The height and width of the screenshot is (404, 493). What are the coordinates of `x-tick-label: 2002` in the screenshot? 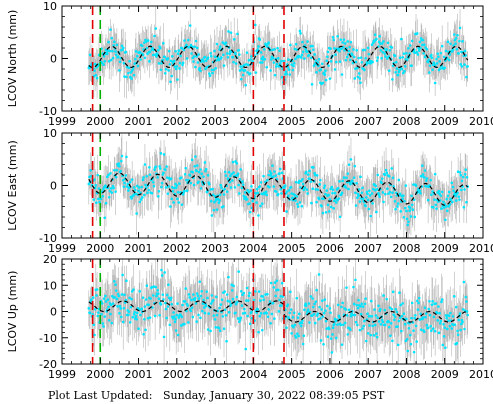 It's located at (177, 374).